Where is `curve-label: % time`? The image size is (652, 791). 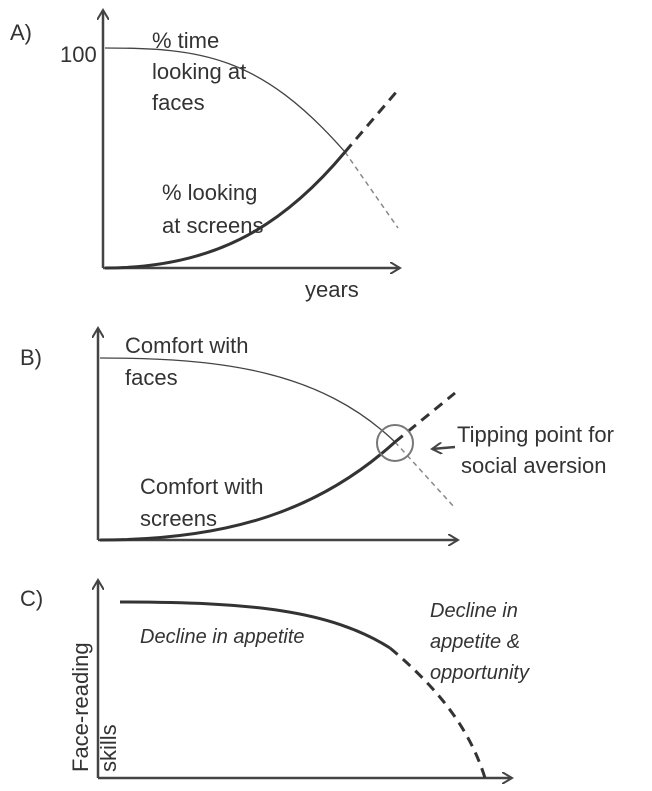
curve-label: % time is located at coordinates (185, 40).